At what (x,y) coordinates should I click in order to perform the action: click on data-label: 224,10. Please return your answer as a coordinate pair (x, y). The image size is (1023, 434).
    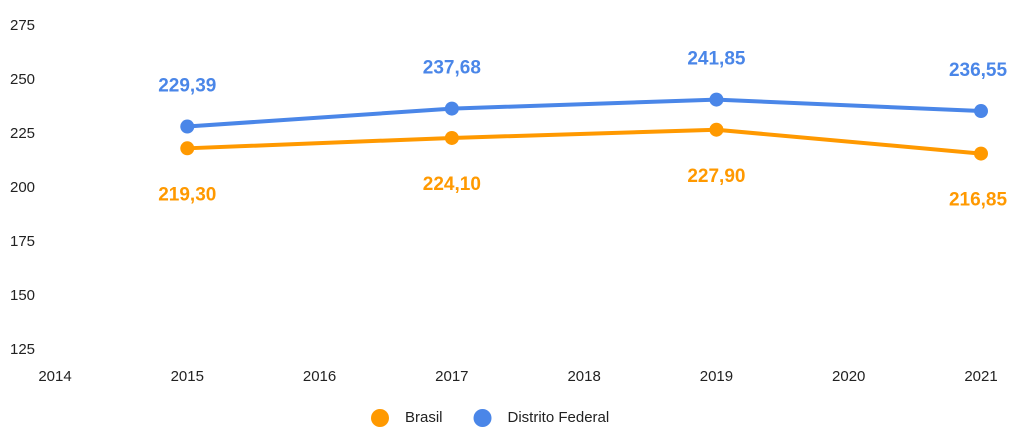
    Looking at the image, I should click on (452, 184).